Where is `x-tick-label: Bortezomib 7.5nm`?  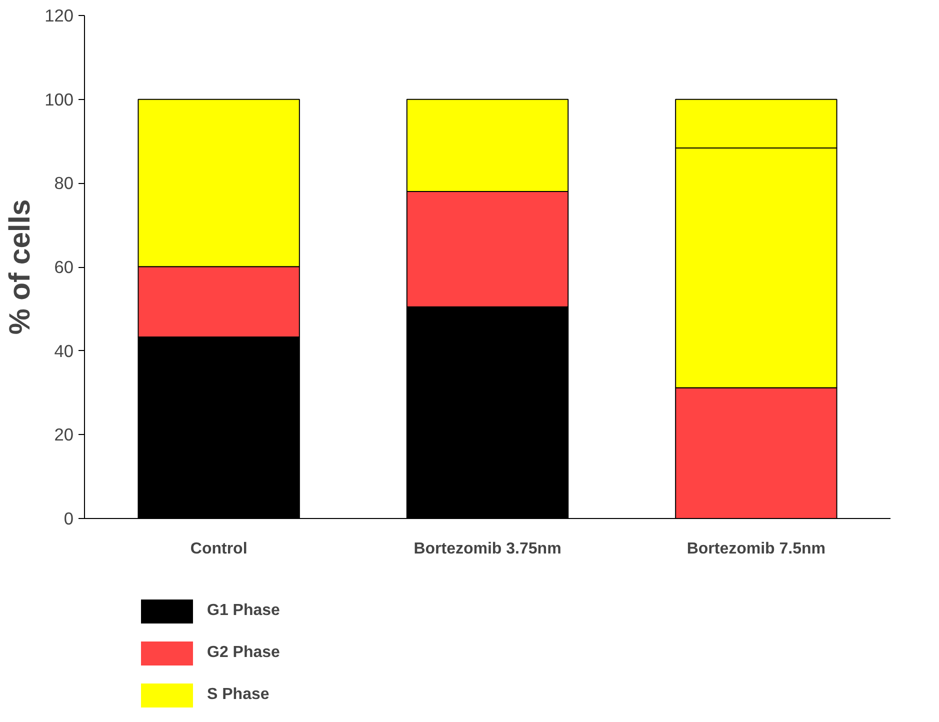
x-tick-label: Bortezomib 7.5nm is located at coordinates (756, 549).